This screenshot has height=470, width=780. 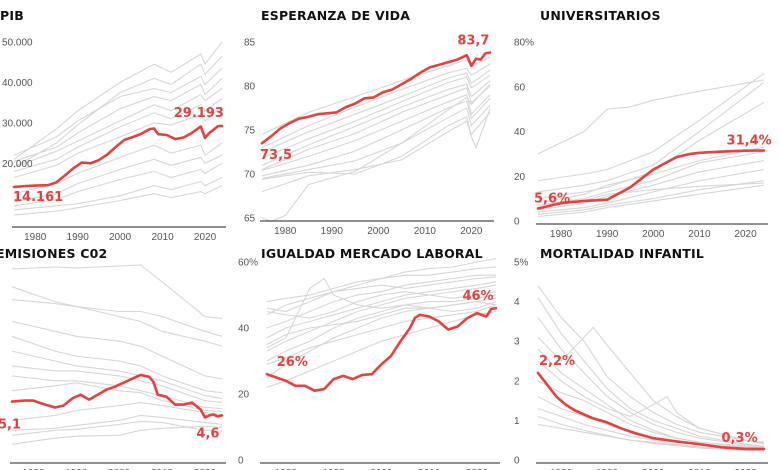 What do you see at coordinates (517, 461) in the screenshot?
I see `mortalidad-y-tick-label: 0` at bounding box center [517, 461].